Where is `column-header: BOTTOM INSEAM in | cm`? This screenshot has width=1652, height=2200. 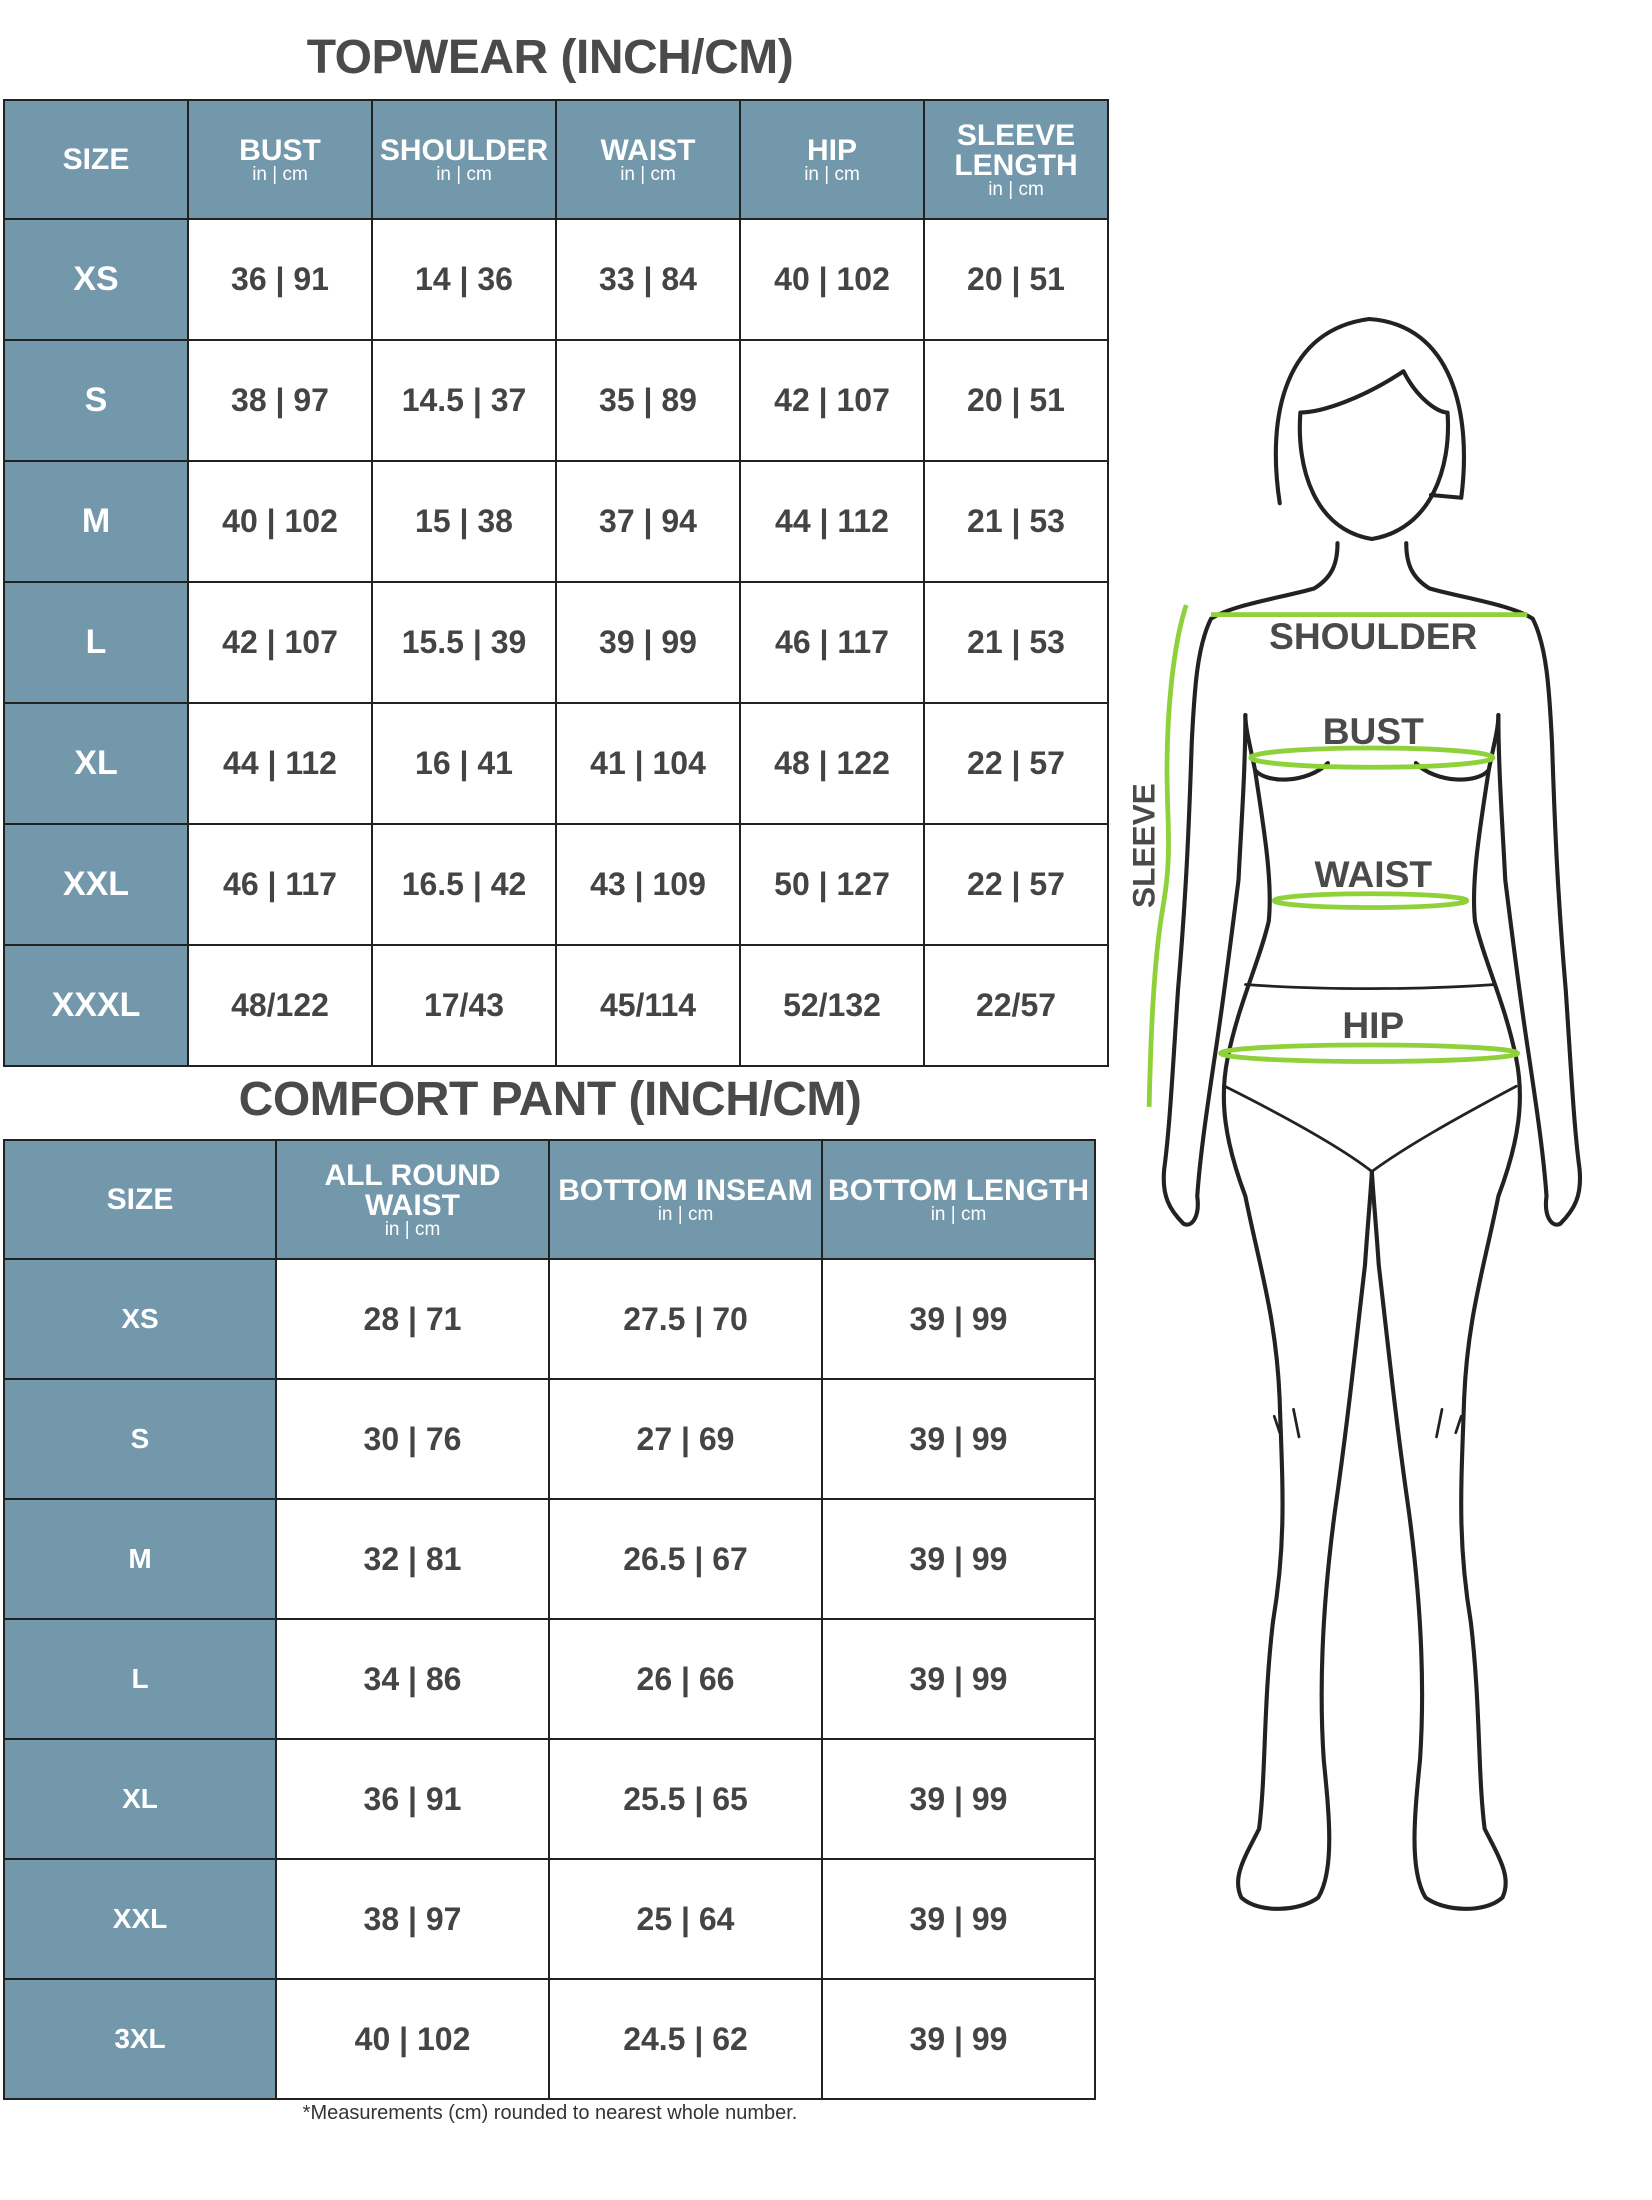 column-header: BOTTOM INSEAM in | cm is located at coordinates (685, 1199).